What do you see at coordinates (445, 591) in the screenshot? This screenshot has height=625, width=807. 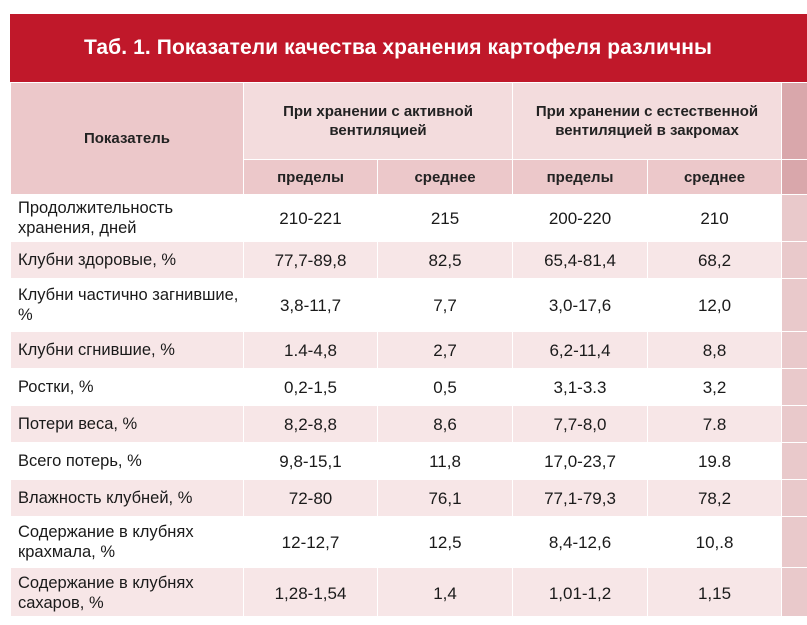 I see `active-average-cell: 1,4` at bounding box center [445, 591].